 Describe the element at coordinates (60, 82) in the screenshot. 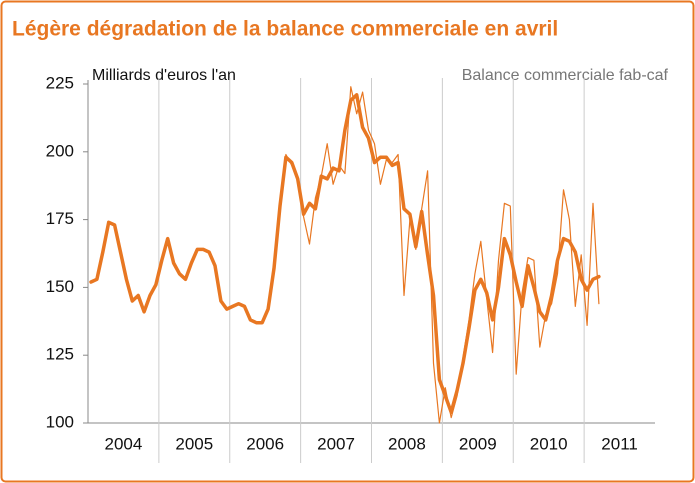

I see `y-tick-label: 225` at that location.